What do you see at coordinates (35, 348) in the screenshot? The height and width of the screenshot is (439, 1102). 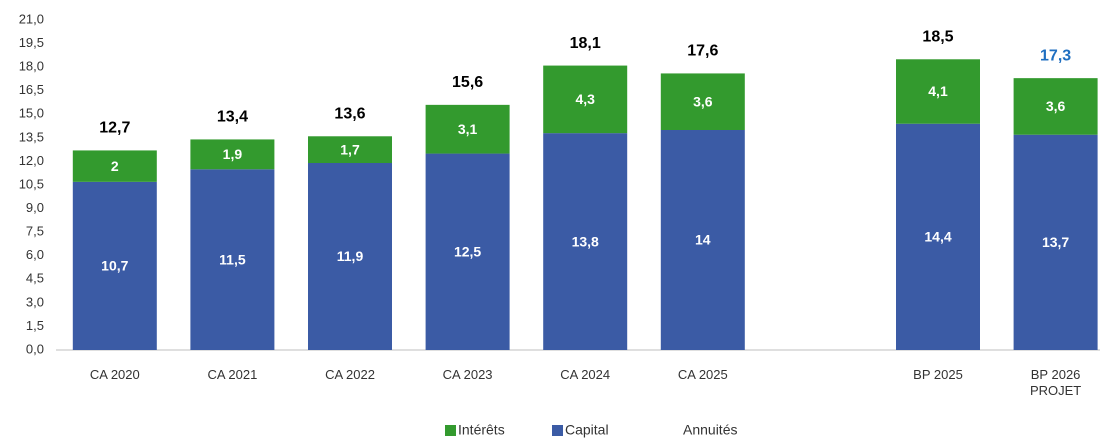 I see `y-tick-label: 0,0` at bounding box center [35, 348].